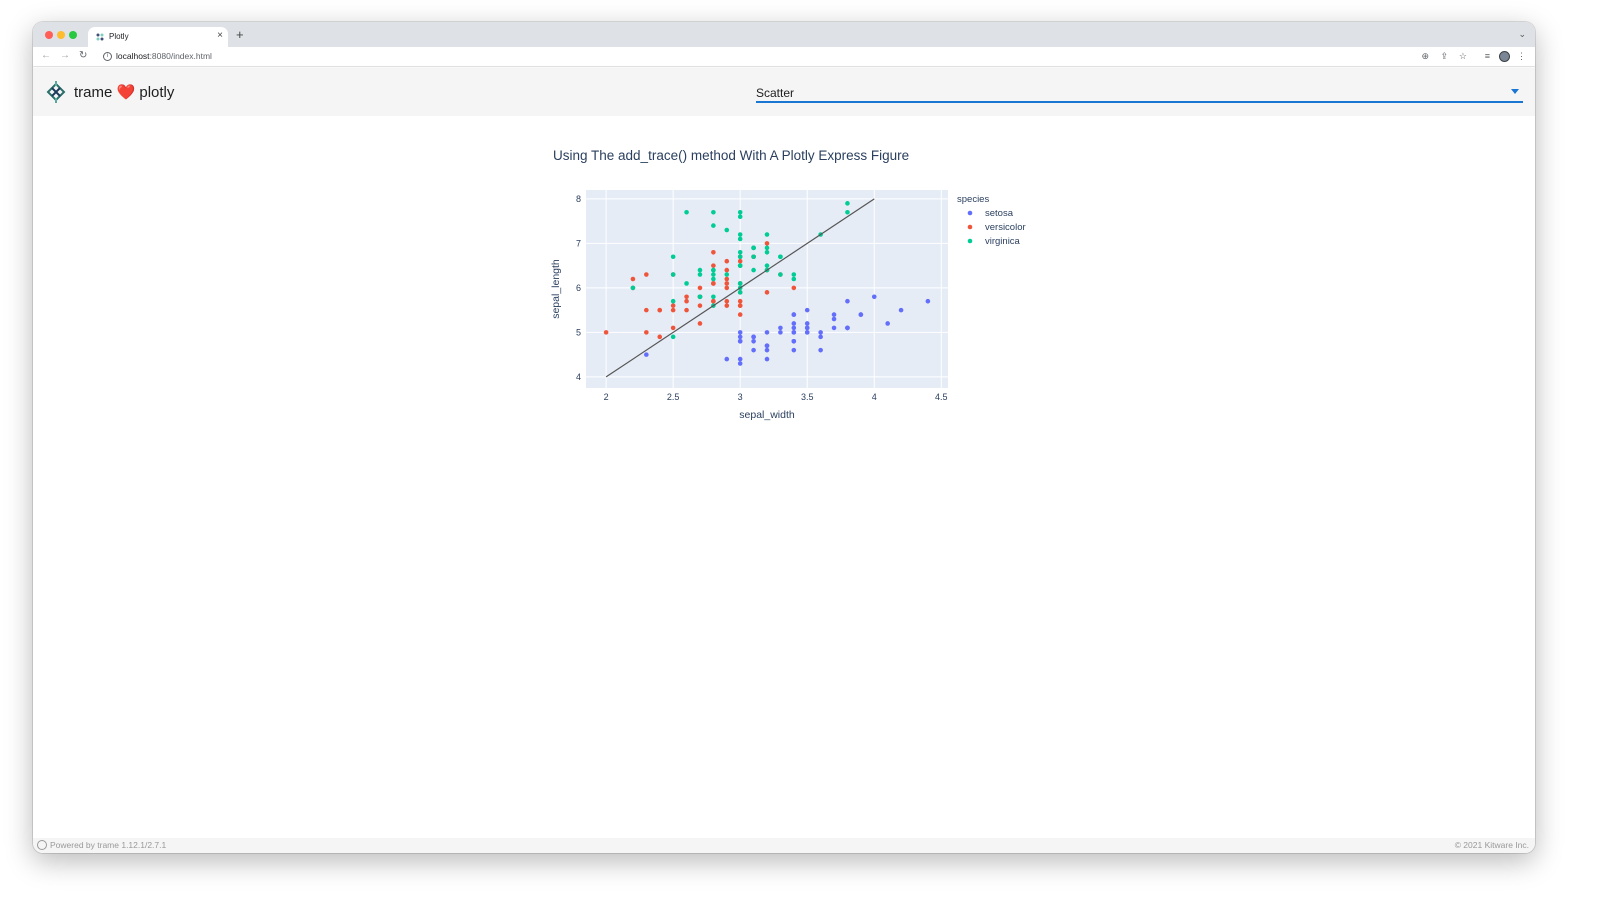 This screenshot has width=1600, height=915. I want to click on forward-arrow-icon: →, so click(65, 55).